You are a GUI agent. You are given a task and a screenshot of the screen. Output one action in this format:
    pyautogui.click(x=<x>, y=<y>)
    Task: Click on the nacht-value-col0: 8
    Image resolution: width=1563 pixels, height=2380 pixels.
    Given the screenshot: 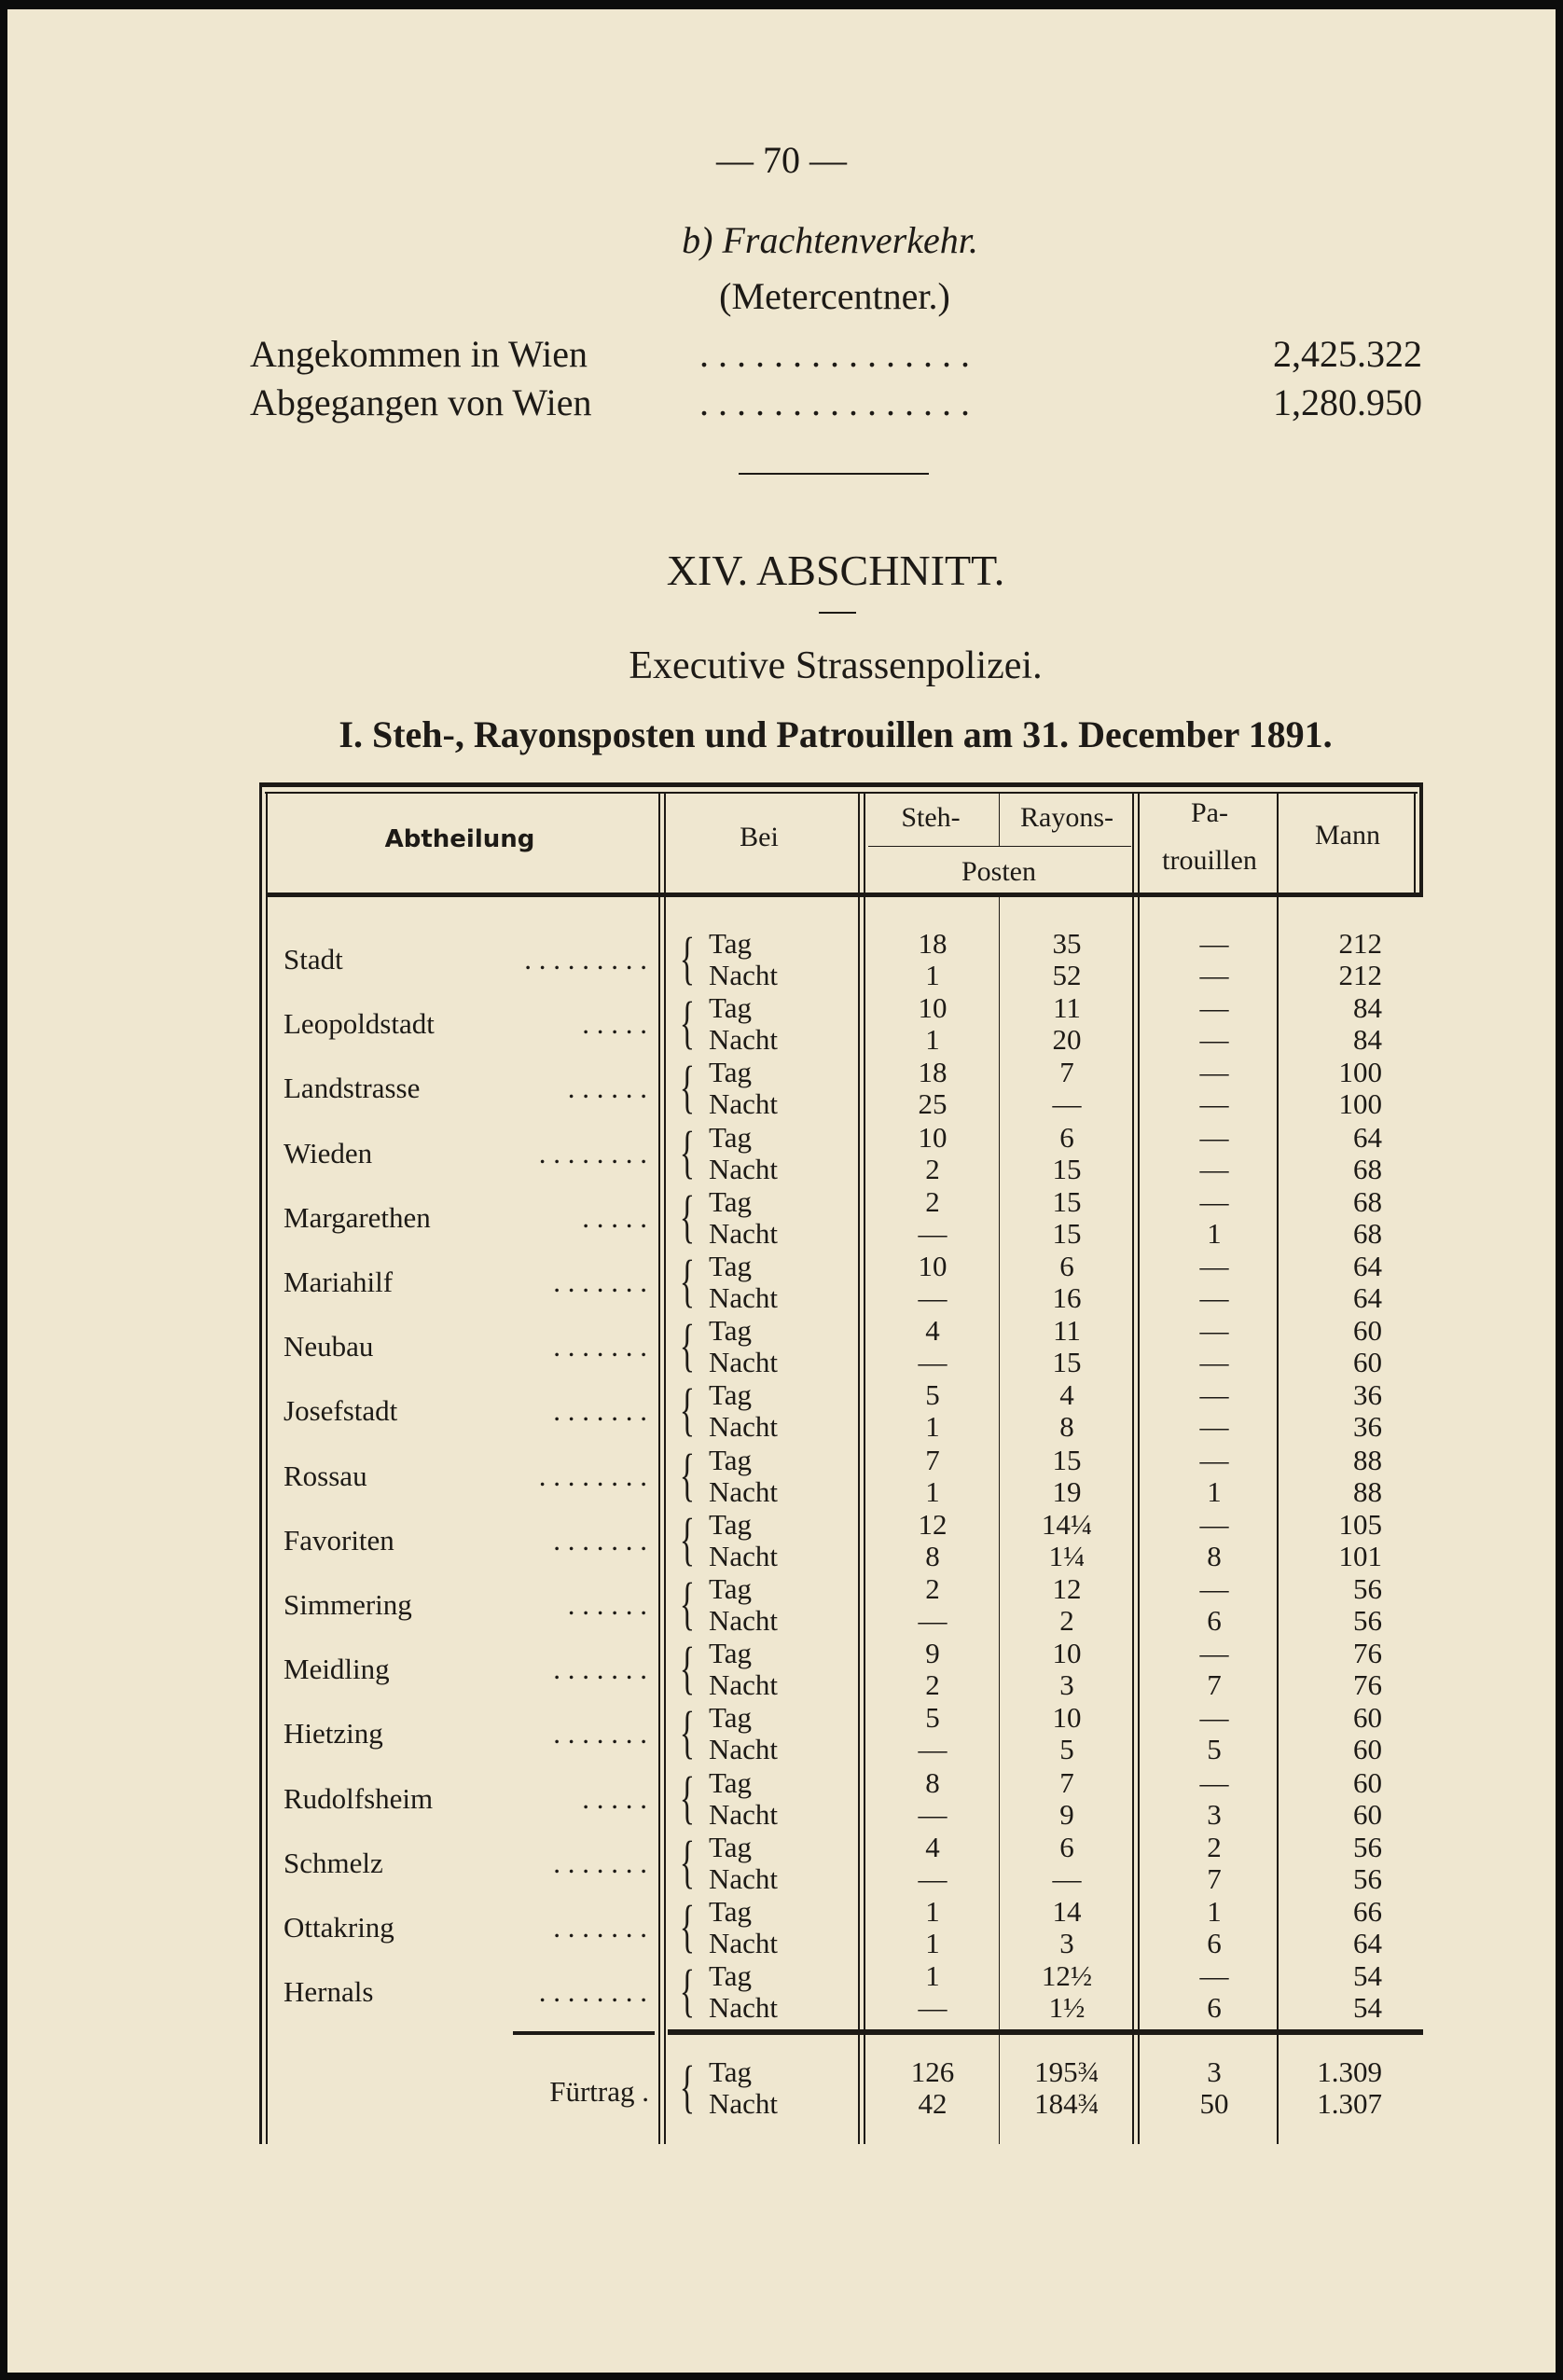 What is the action you would take?
    pyautogui.click(x=932, y=1556)
    